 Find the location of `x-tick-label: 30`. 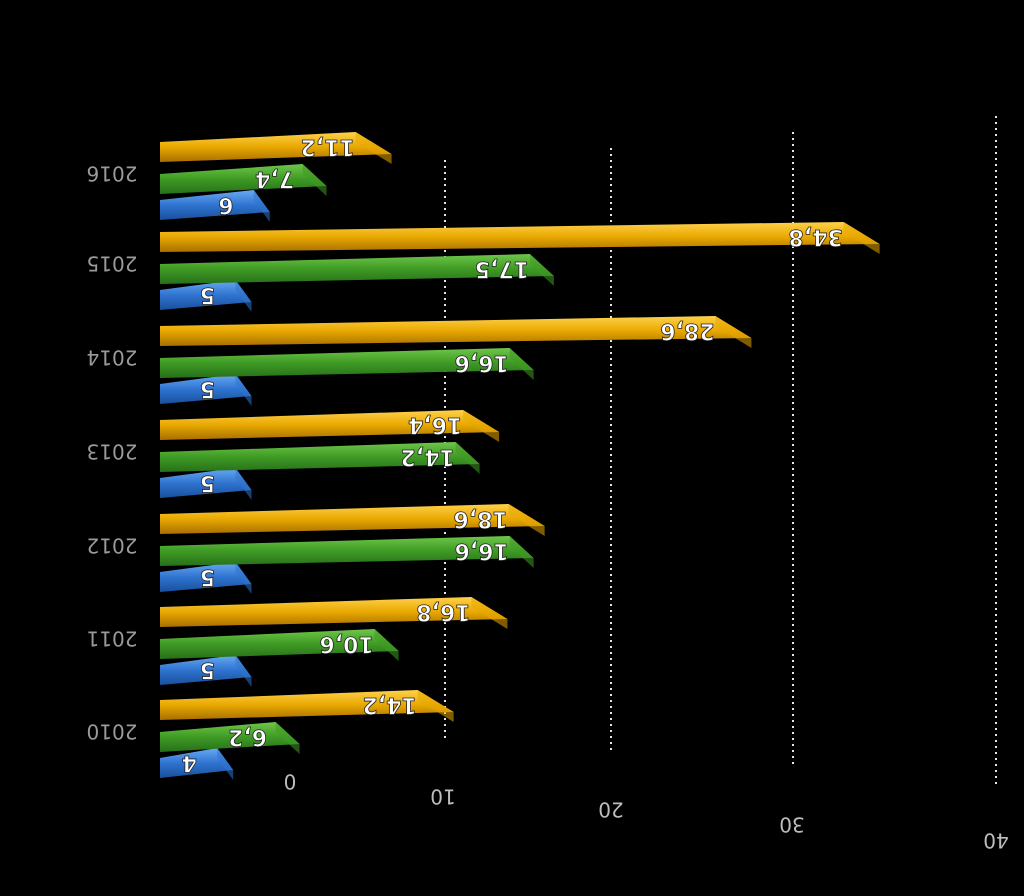

x-tick-label: 30 is located at coordinates (791, 825).